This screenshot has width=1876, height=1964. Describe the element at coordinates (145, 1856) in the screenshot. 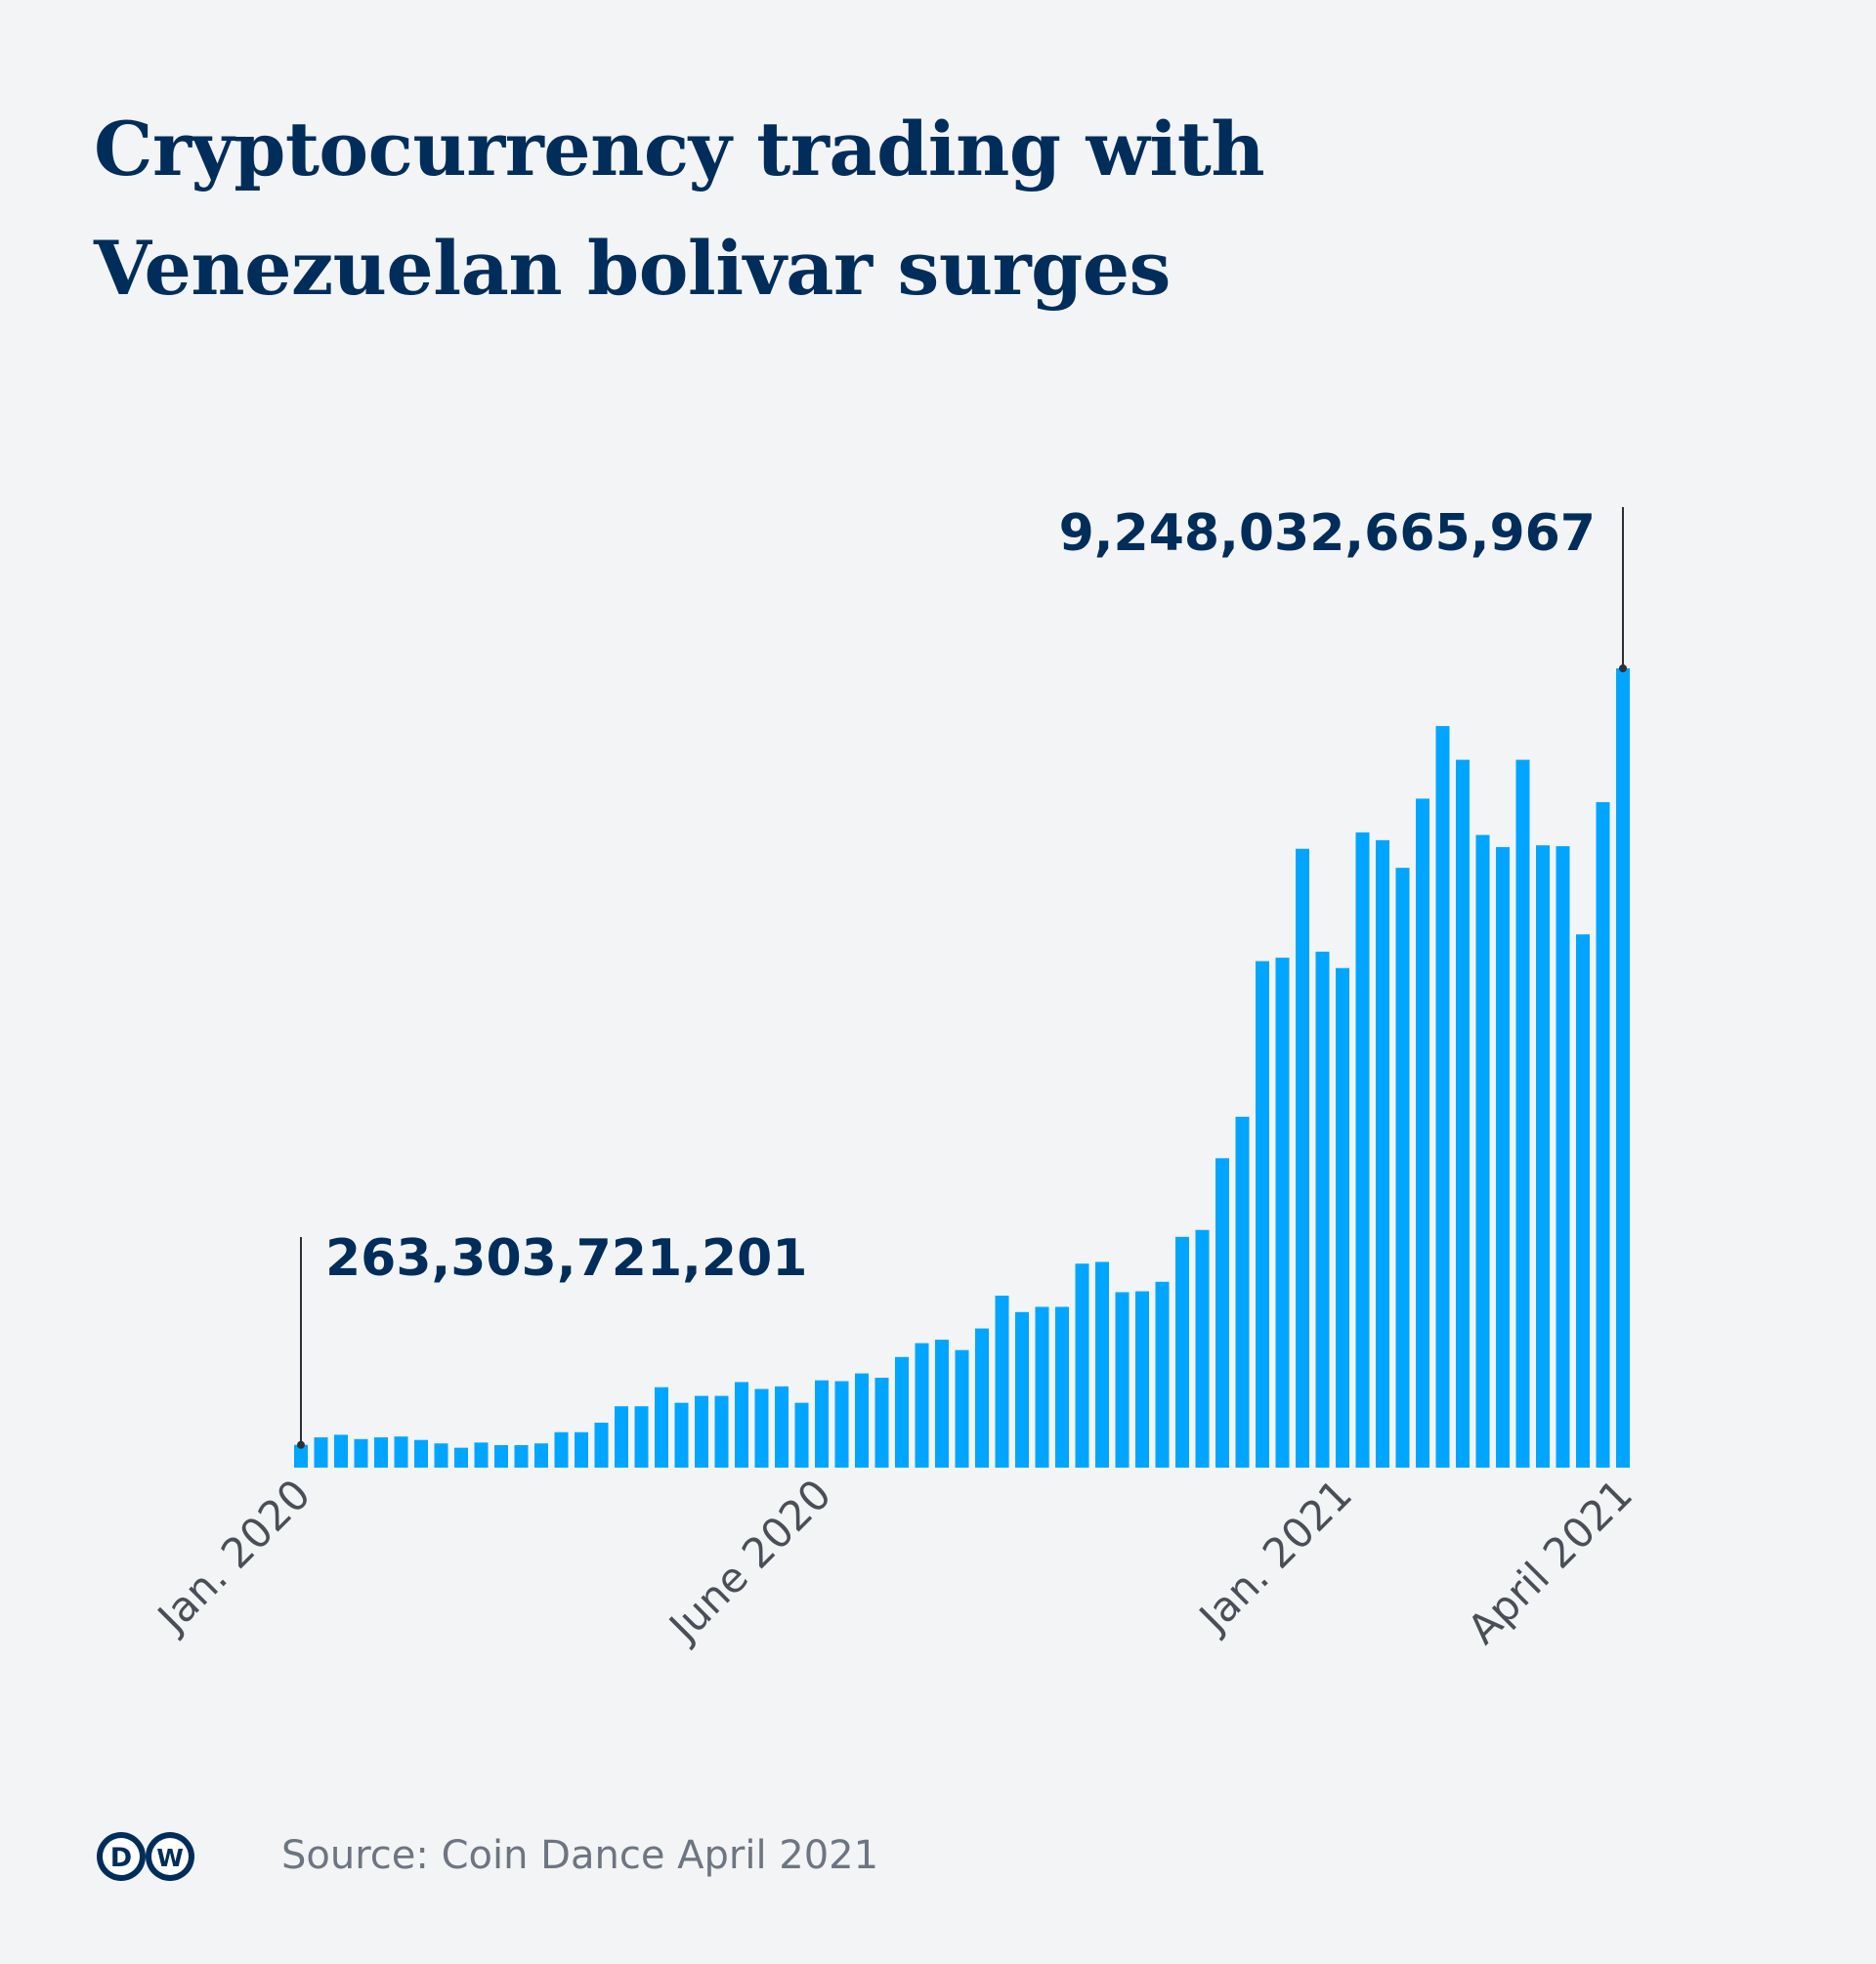

I see `dw-logo: D W` at that location.